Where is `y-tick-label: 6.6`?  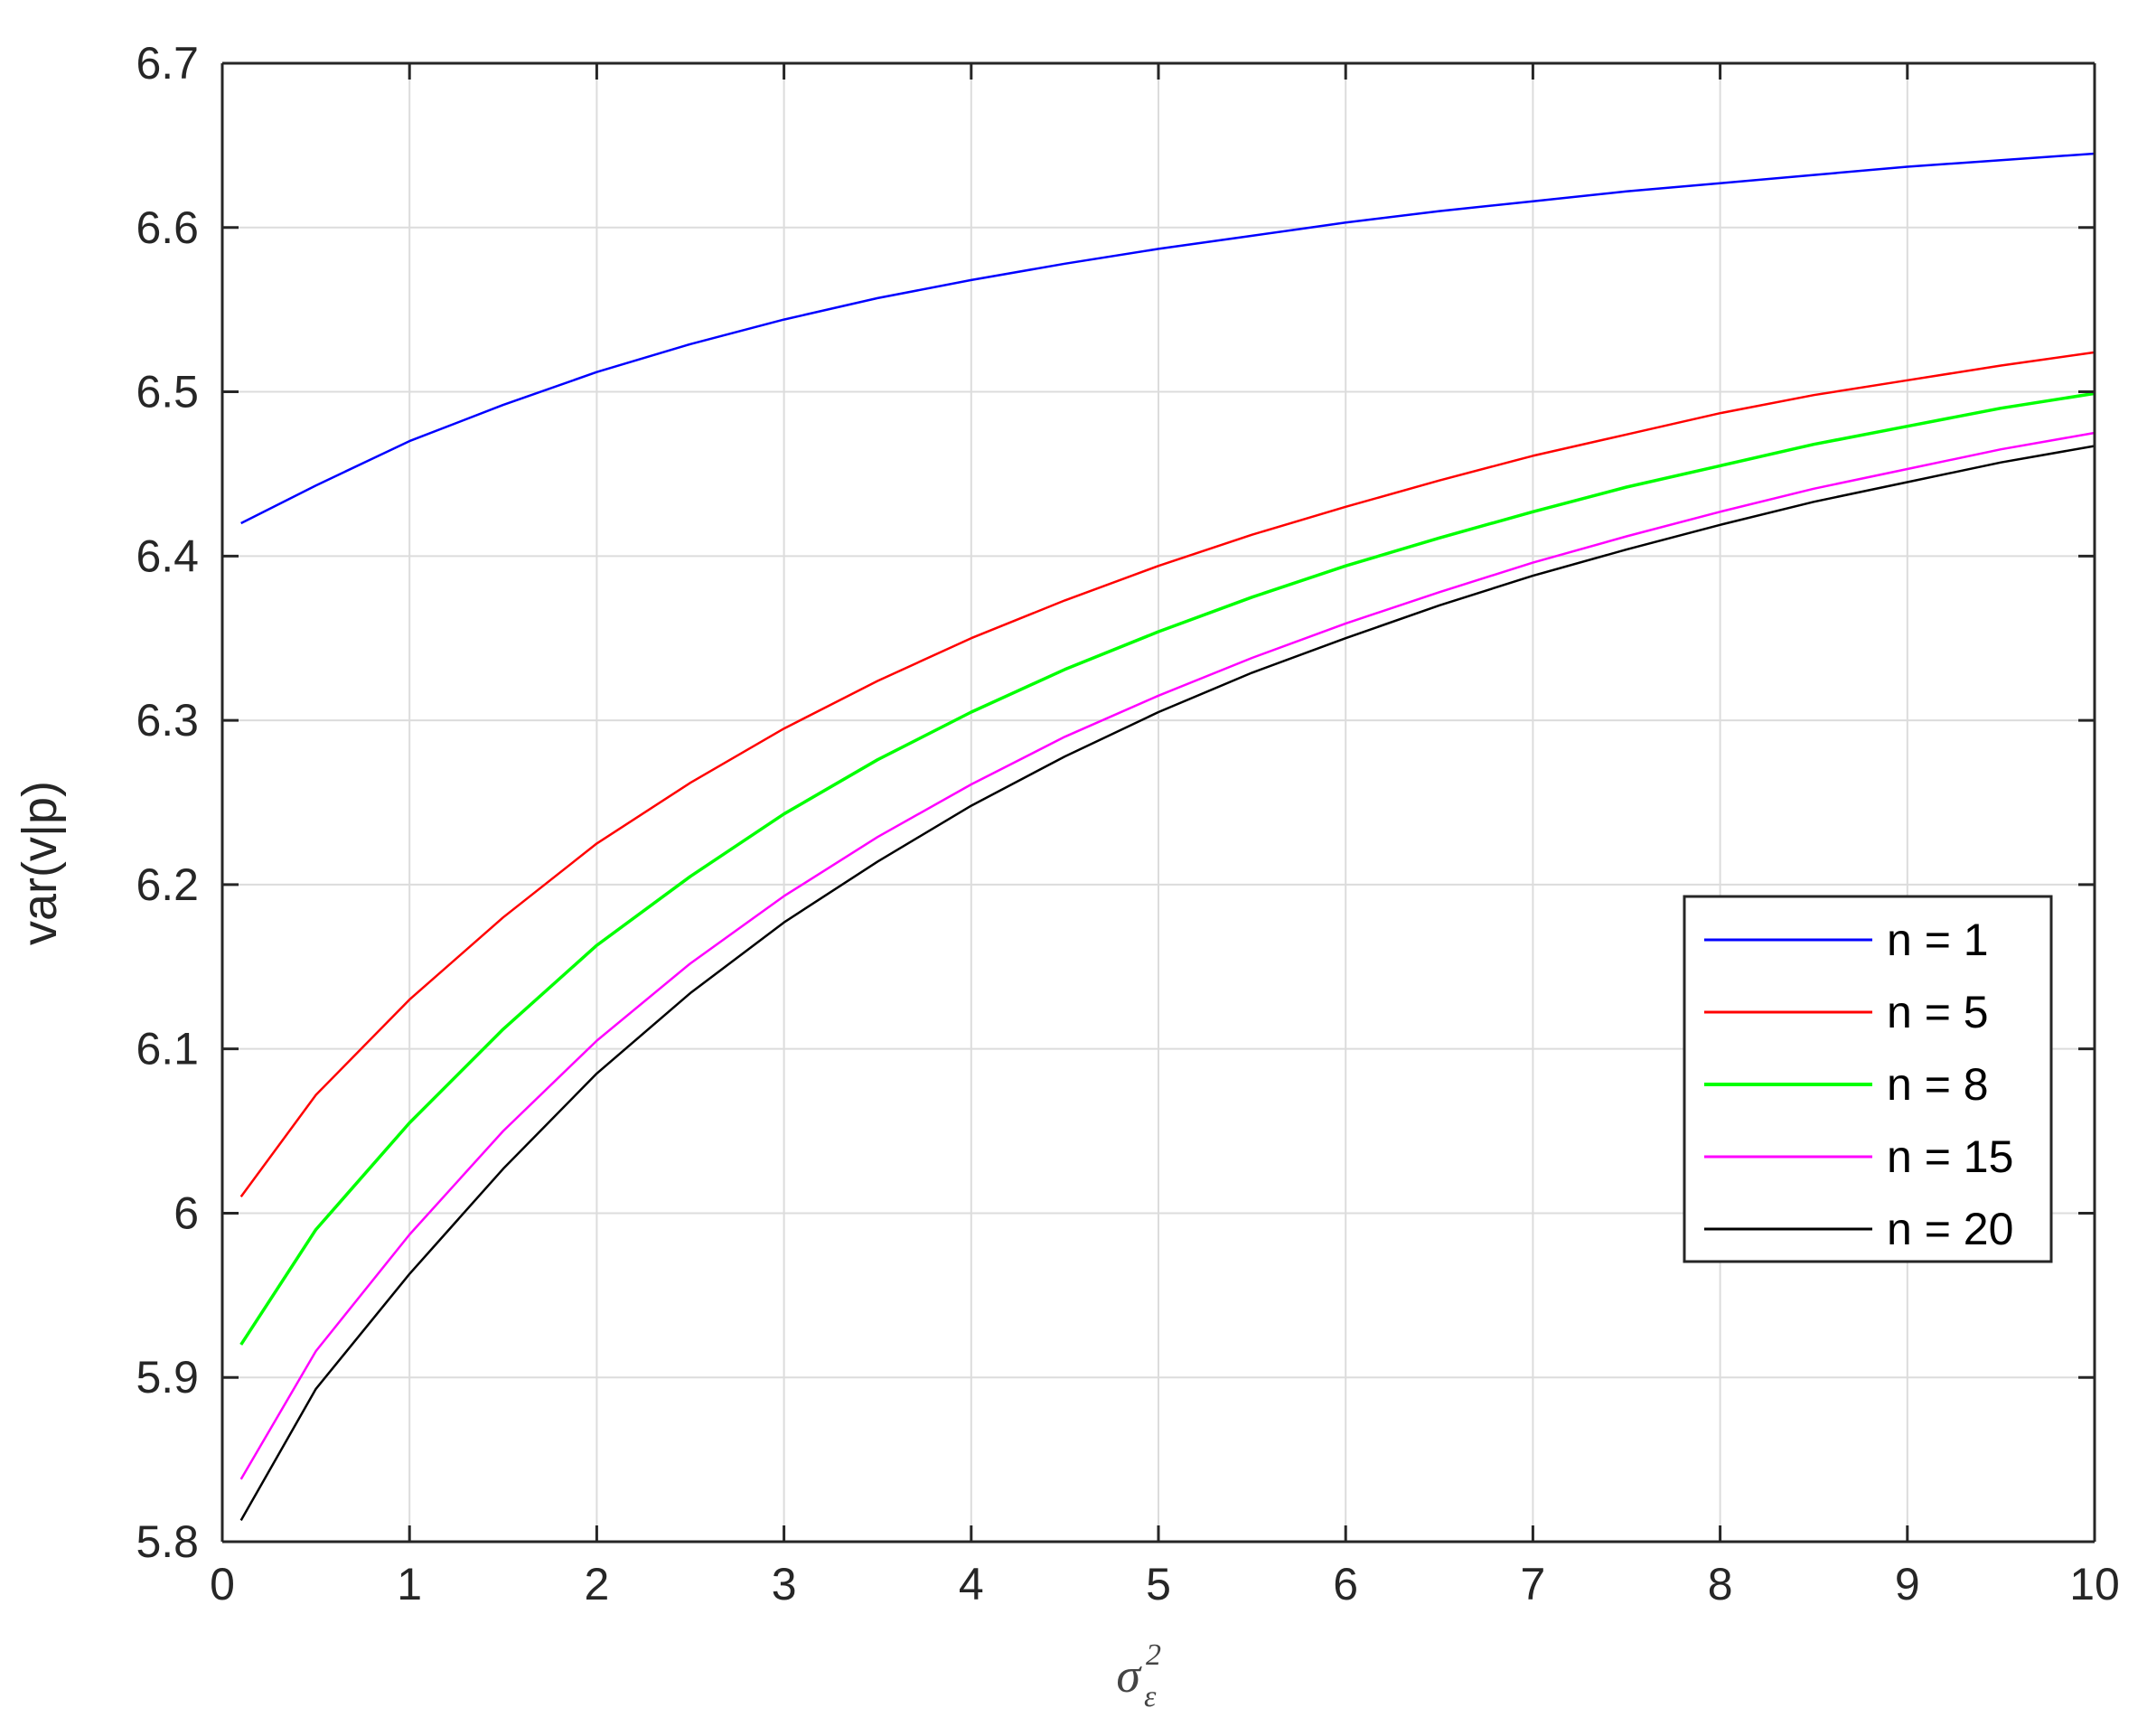
y-tick-label: 6.6 is located at coordinates (167, 227).